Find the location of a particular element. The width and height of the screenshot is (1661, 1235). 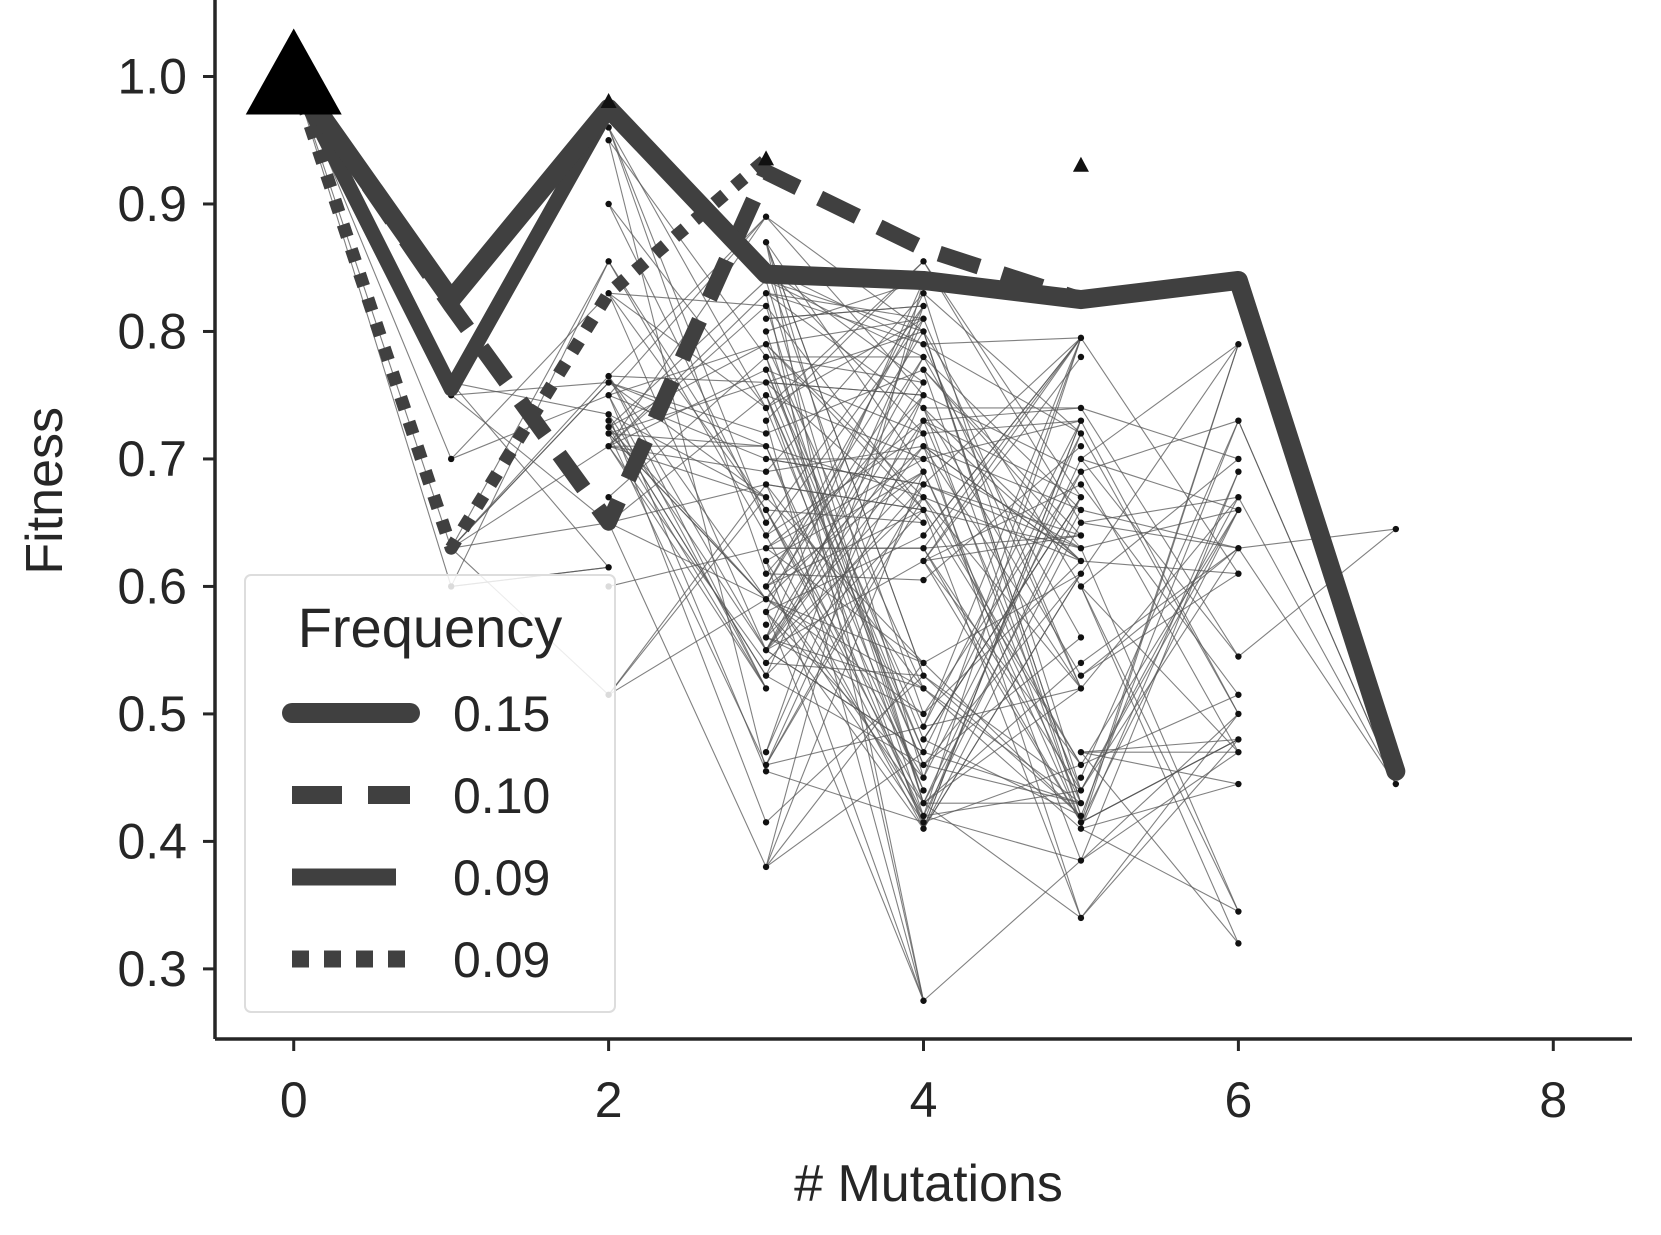

y-tick-label: 0.4 is located at coordinates (152, 841).